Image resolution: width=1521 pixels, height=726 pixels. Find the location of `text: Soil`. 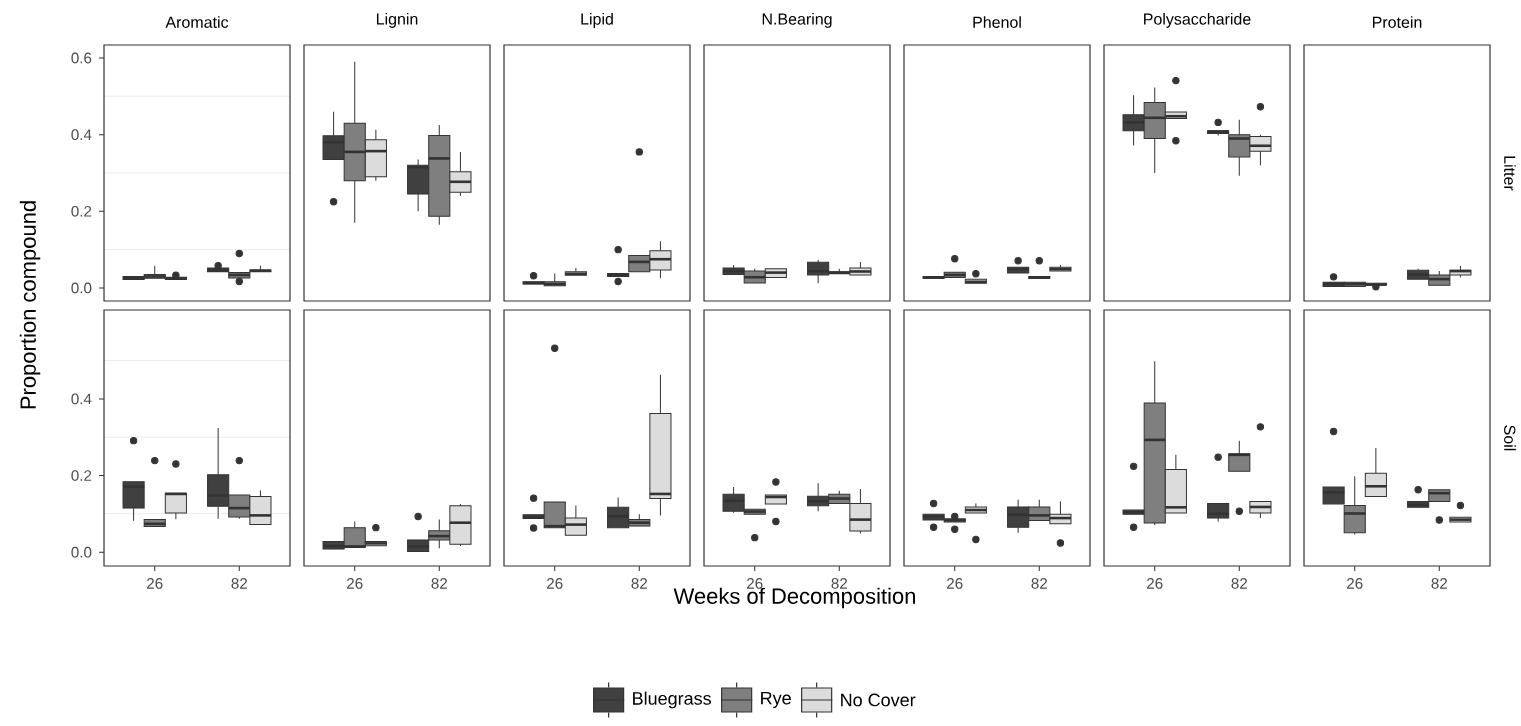

text: Soil is located at coordinates (1510, 438).